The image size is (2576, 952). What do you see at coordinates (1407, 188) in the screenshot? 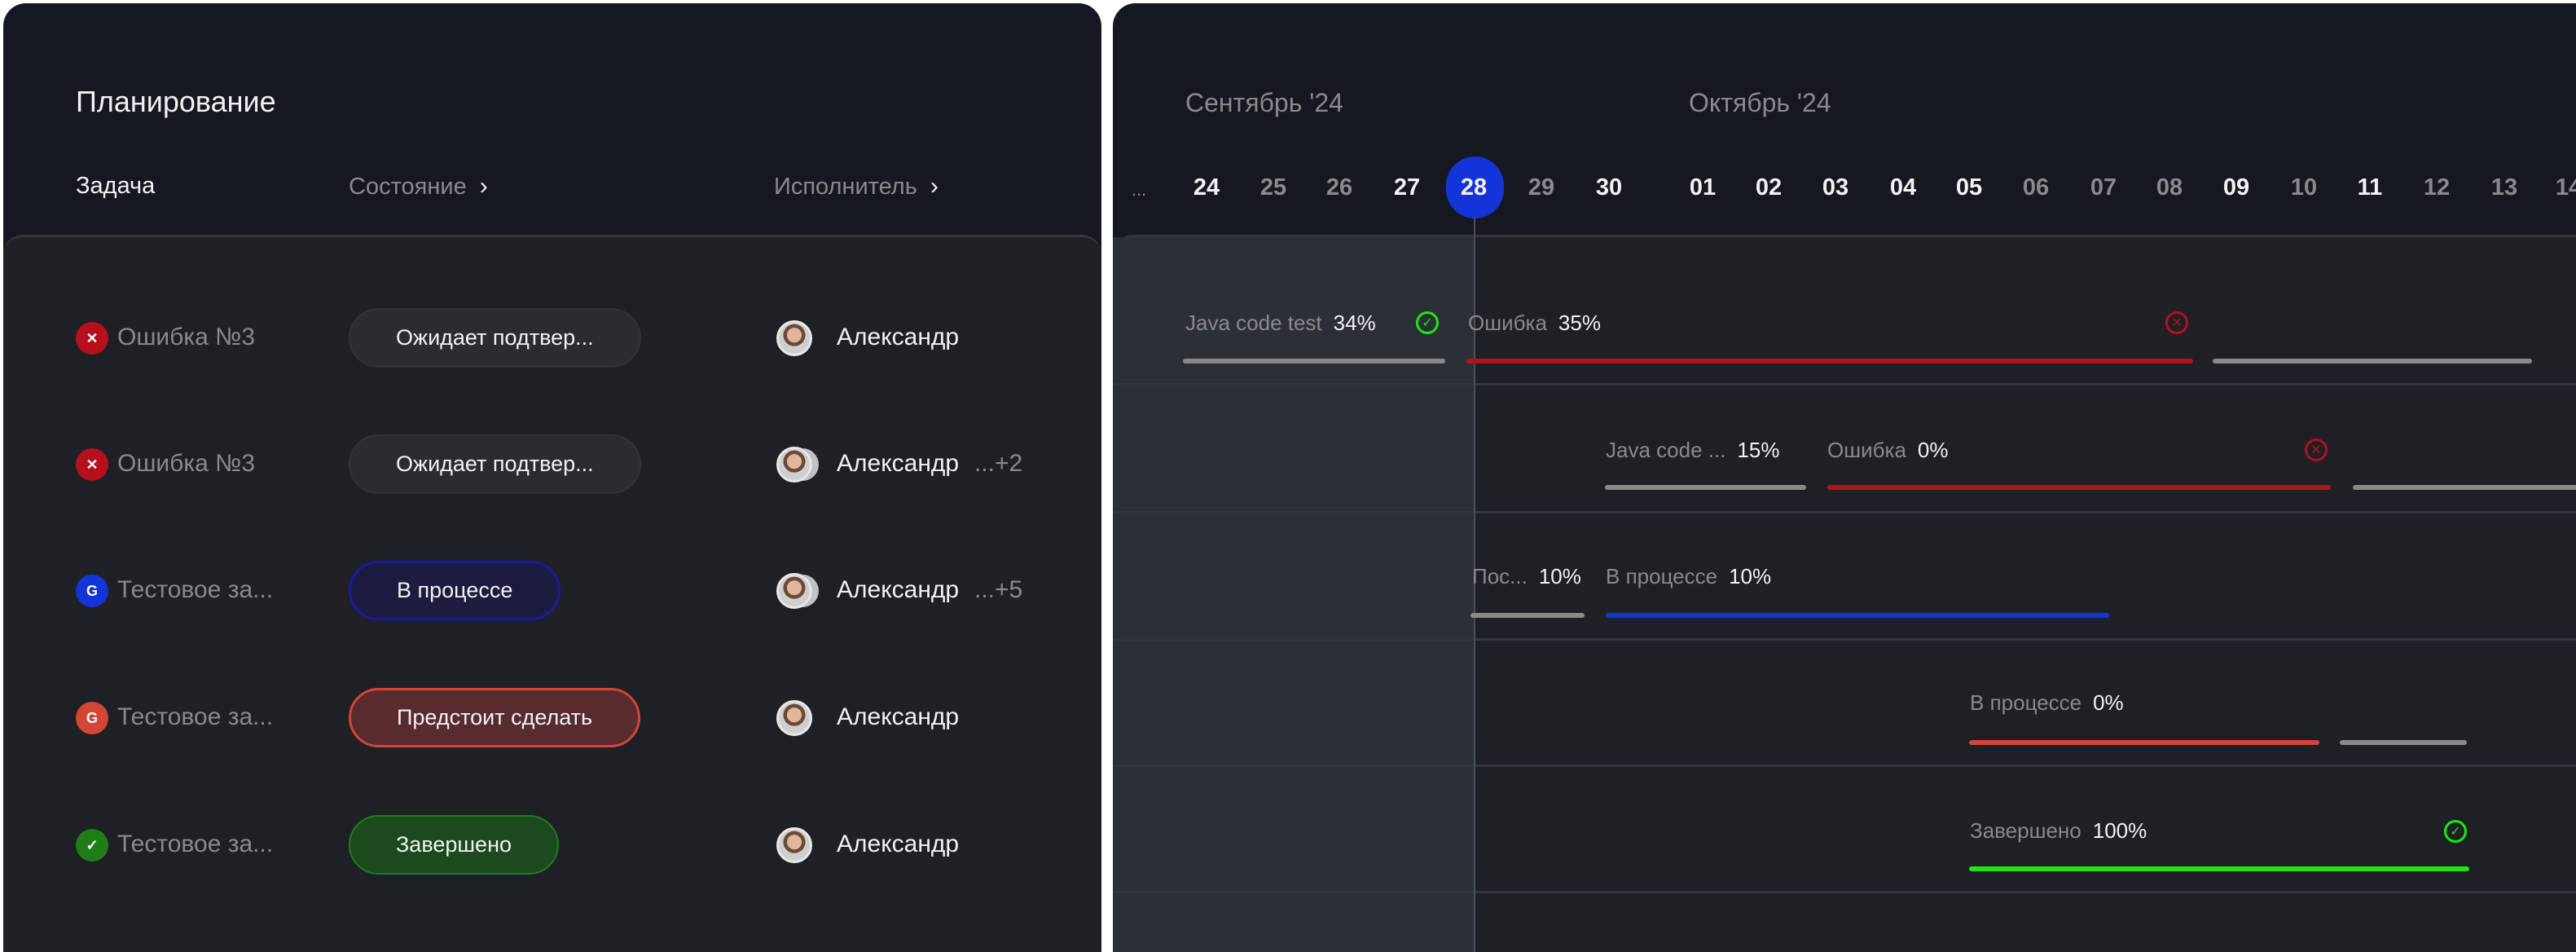
I see `day-27: 27` at bounding box center [1407, 188].